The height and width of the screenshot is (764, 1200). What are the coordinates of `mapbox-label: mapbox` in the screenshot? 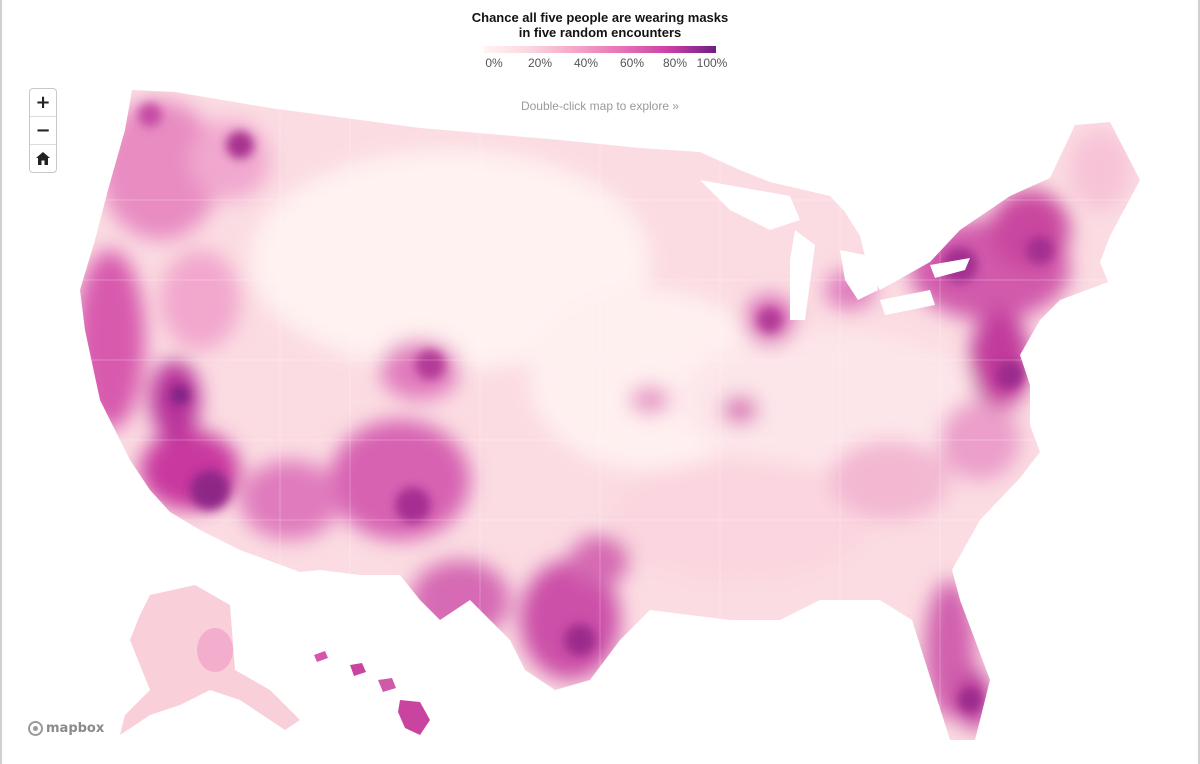 It's located at (75, 728).